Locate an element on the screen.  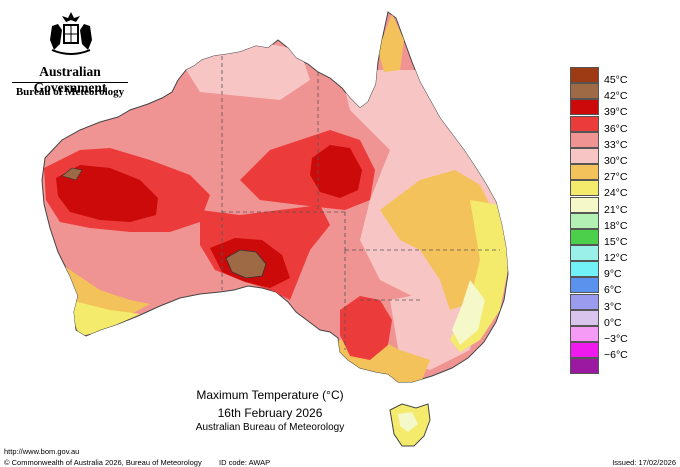
tasmania-highlands is located at coordinates (408, 422).